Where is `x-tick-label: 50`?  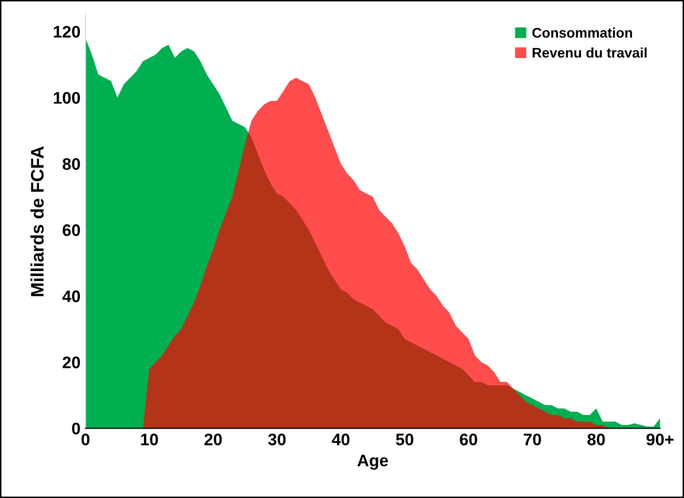
x-tick-label: 50 is located at coordinates (405, 440).